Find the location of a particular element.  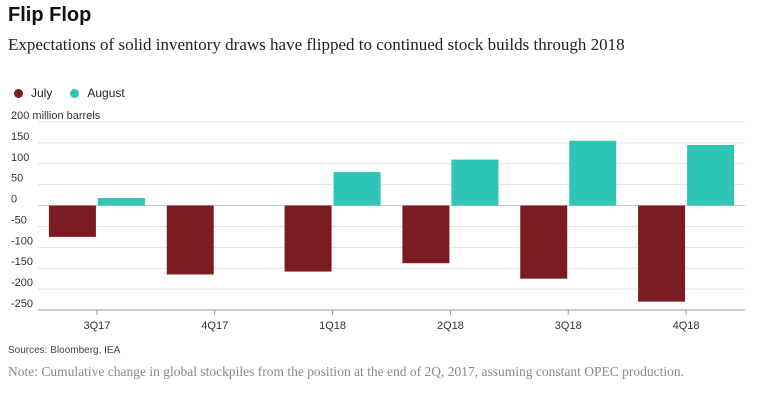

legend-label-august: August is located at coordinates (106, 93).